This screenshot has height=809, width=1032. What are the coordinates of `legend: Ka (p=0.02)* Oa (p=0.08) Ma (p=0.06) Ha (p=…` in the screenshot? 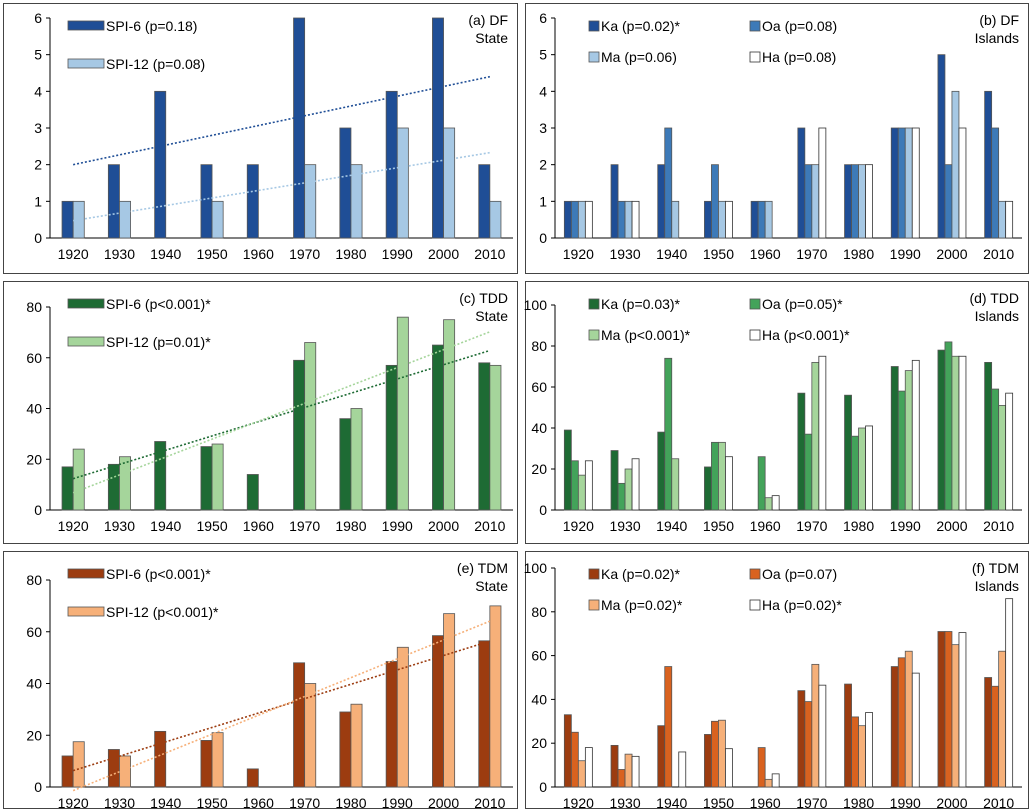 It's located at (712, 41).